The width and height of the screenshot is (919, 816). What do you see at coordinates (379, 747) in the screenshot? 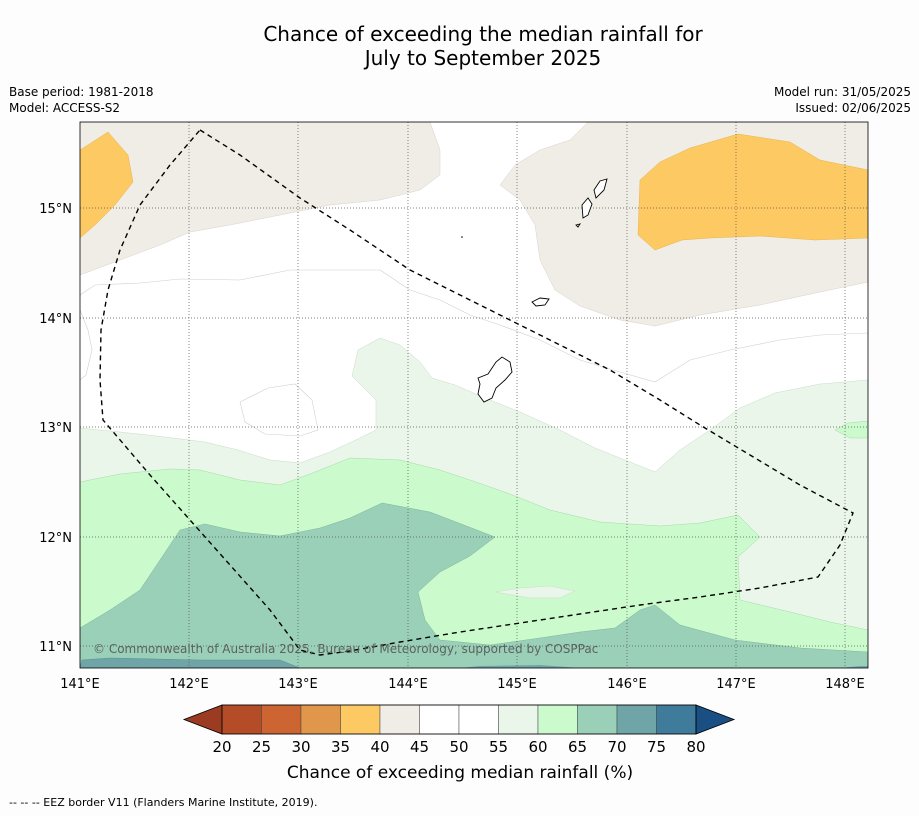
I see `colorbar-tick-label: 40` at bounding box center [379, 747].